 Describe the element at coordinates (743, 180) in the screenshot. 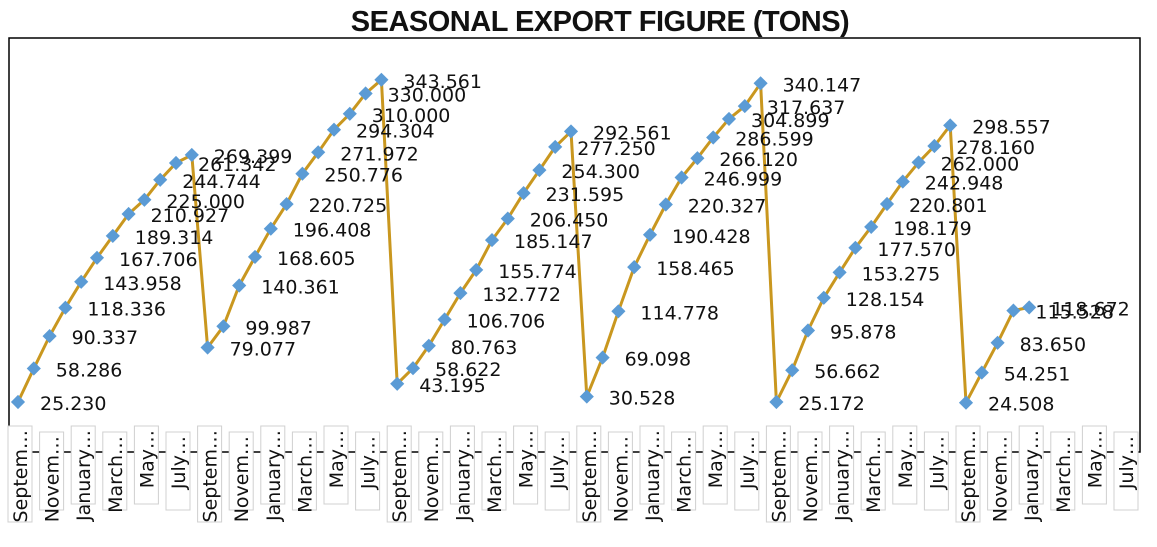

I see `data-label: 246.999` at that location.